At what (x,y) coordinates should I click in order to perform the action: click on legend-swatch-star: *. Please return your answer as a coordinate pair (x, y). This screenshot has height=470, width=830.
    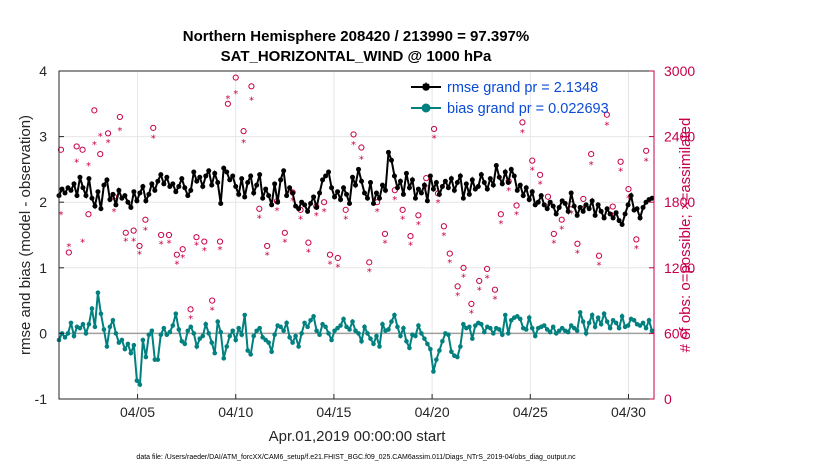
    Looking at the image, I should click on (426, 89).